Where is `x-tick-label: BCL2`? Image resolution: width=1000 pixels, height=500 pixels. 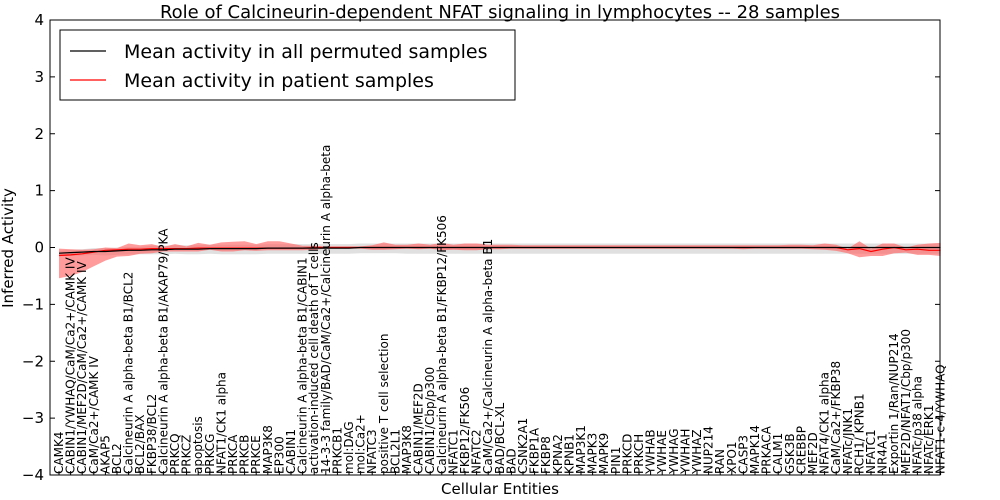
x-tick-label: BCL2 is located at coordinates (117, 458).